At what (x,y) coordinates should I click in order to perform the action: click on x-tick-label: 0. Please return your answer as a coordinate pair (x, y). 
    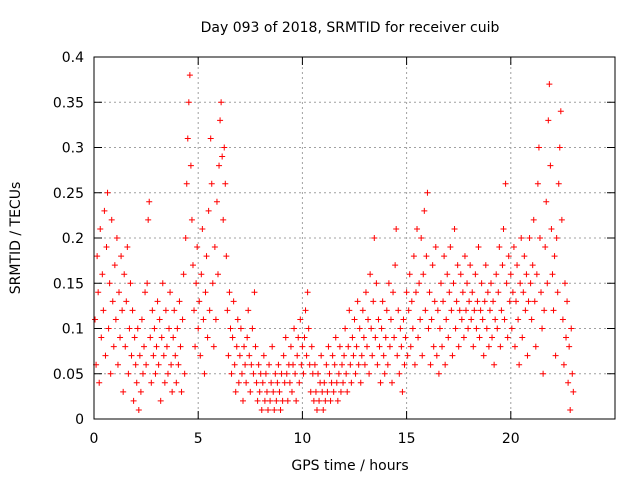
    Looking at the image, I should click on (94, 439).